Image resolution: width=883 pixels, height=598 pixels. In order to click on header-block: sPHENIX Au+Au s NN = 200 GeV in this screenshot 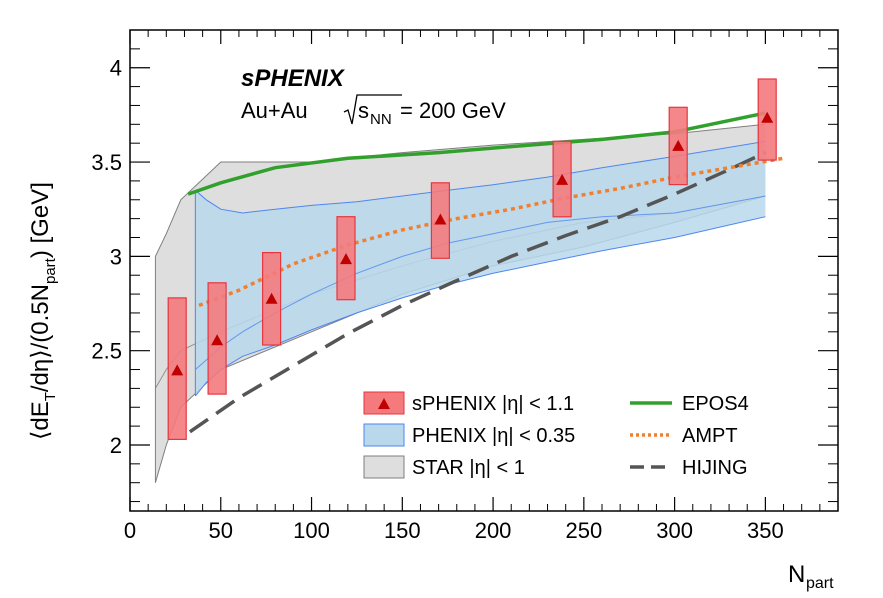, I will do `click(373, 96)`.